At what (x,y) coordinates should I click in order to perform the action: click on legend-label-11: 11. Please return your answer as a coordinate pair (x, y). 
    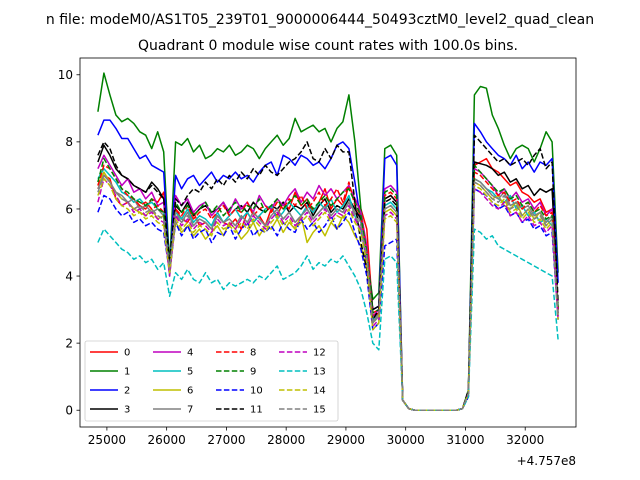
    Looking at the image, I should click on (256, 410).